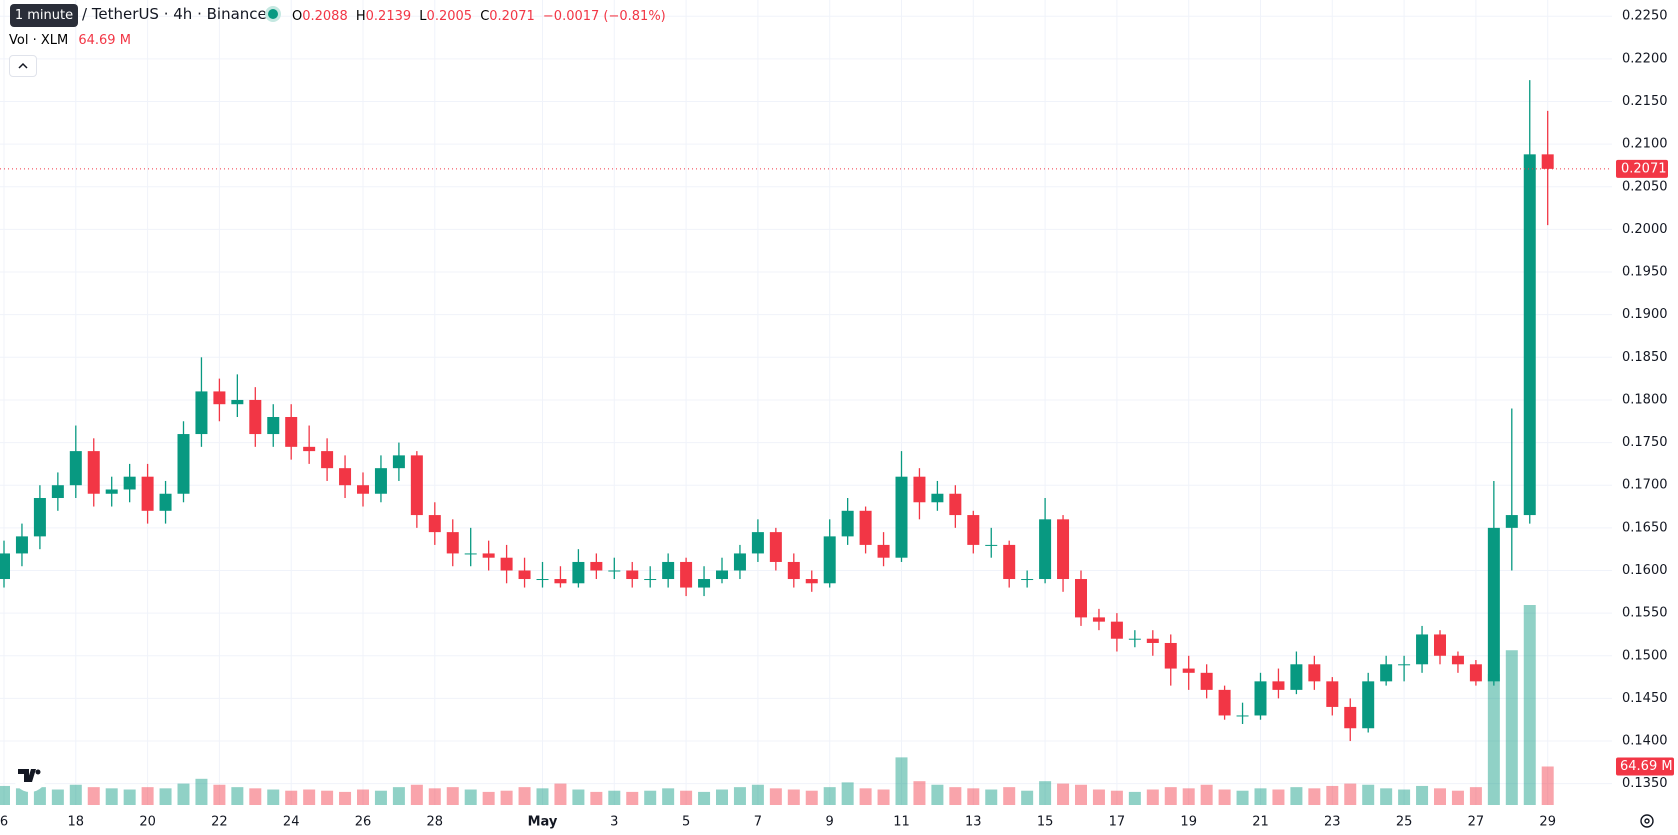  I want to click on y-tick-label: 0.1450, so click(1645, 698).